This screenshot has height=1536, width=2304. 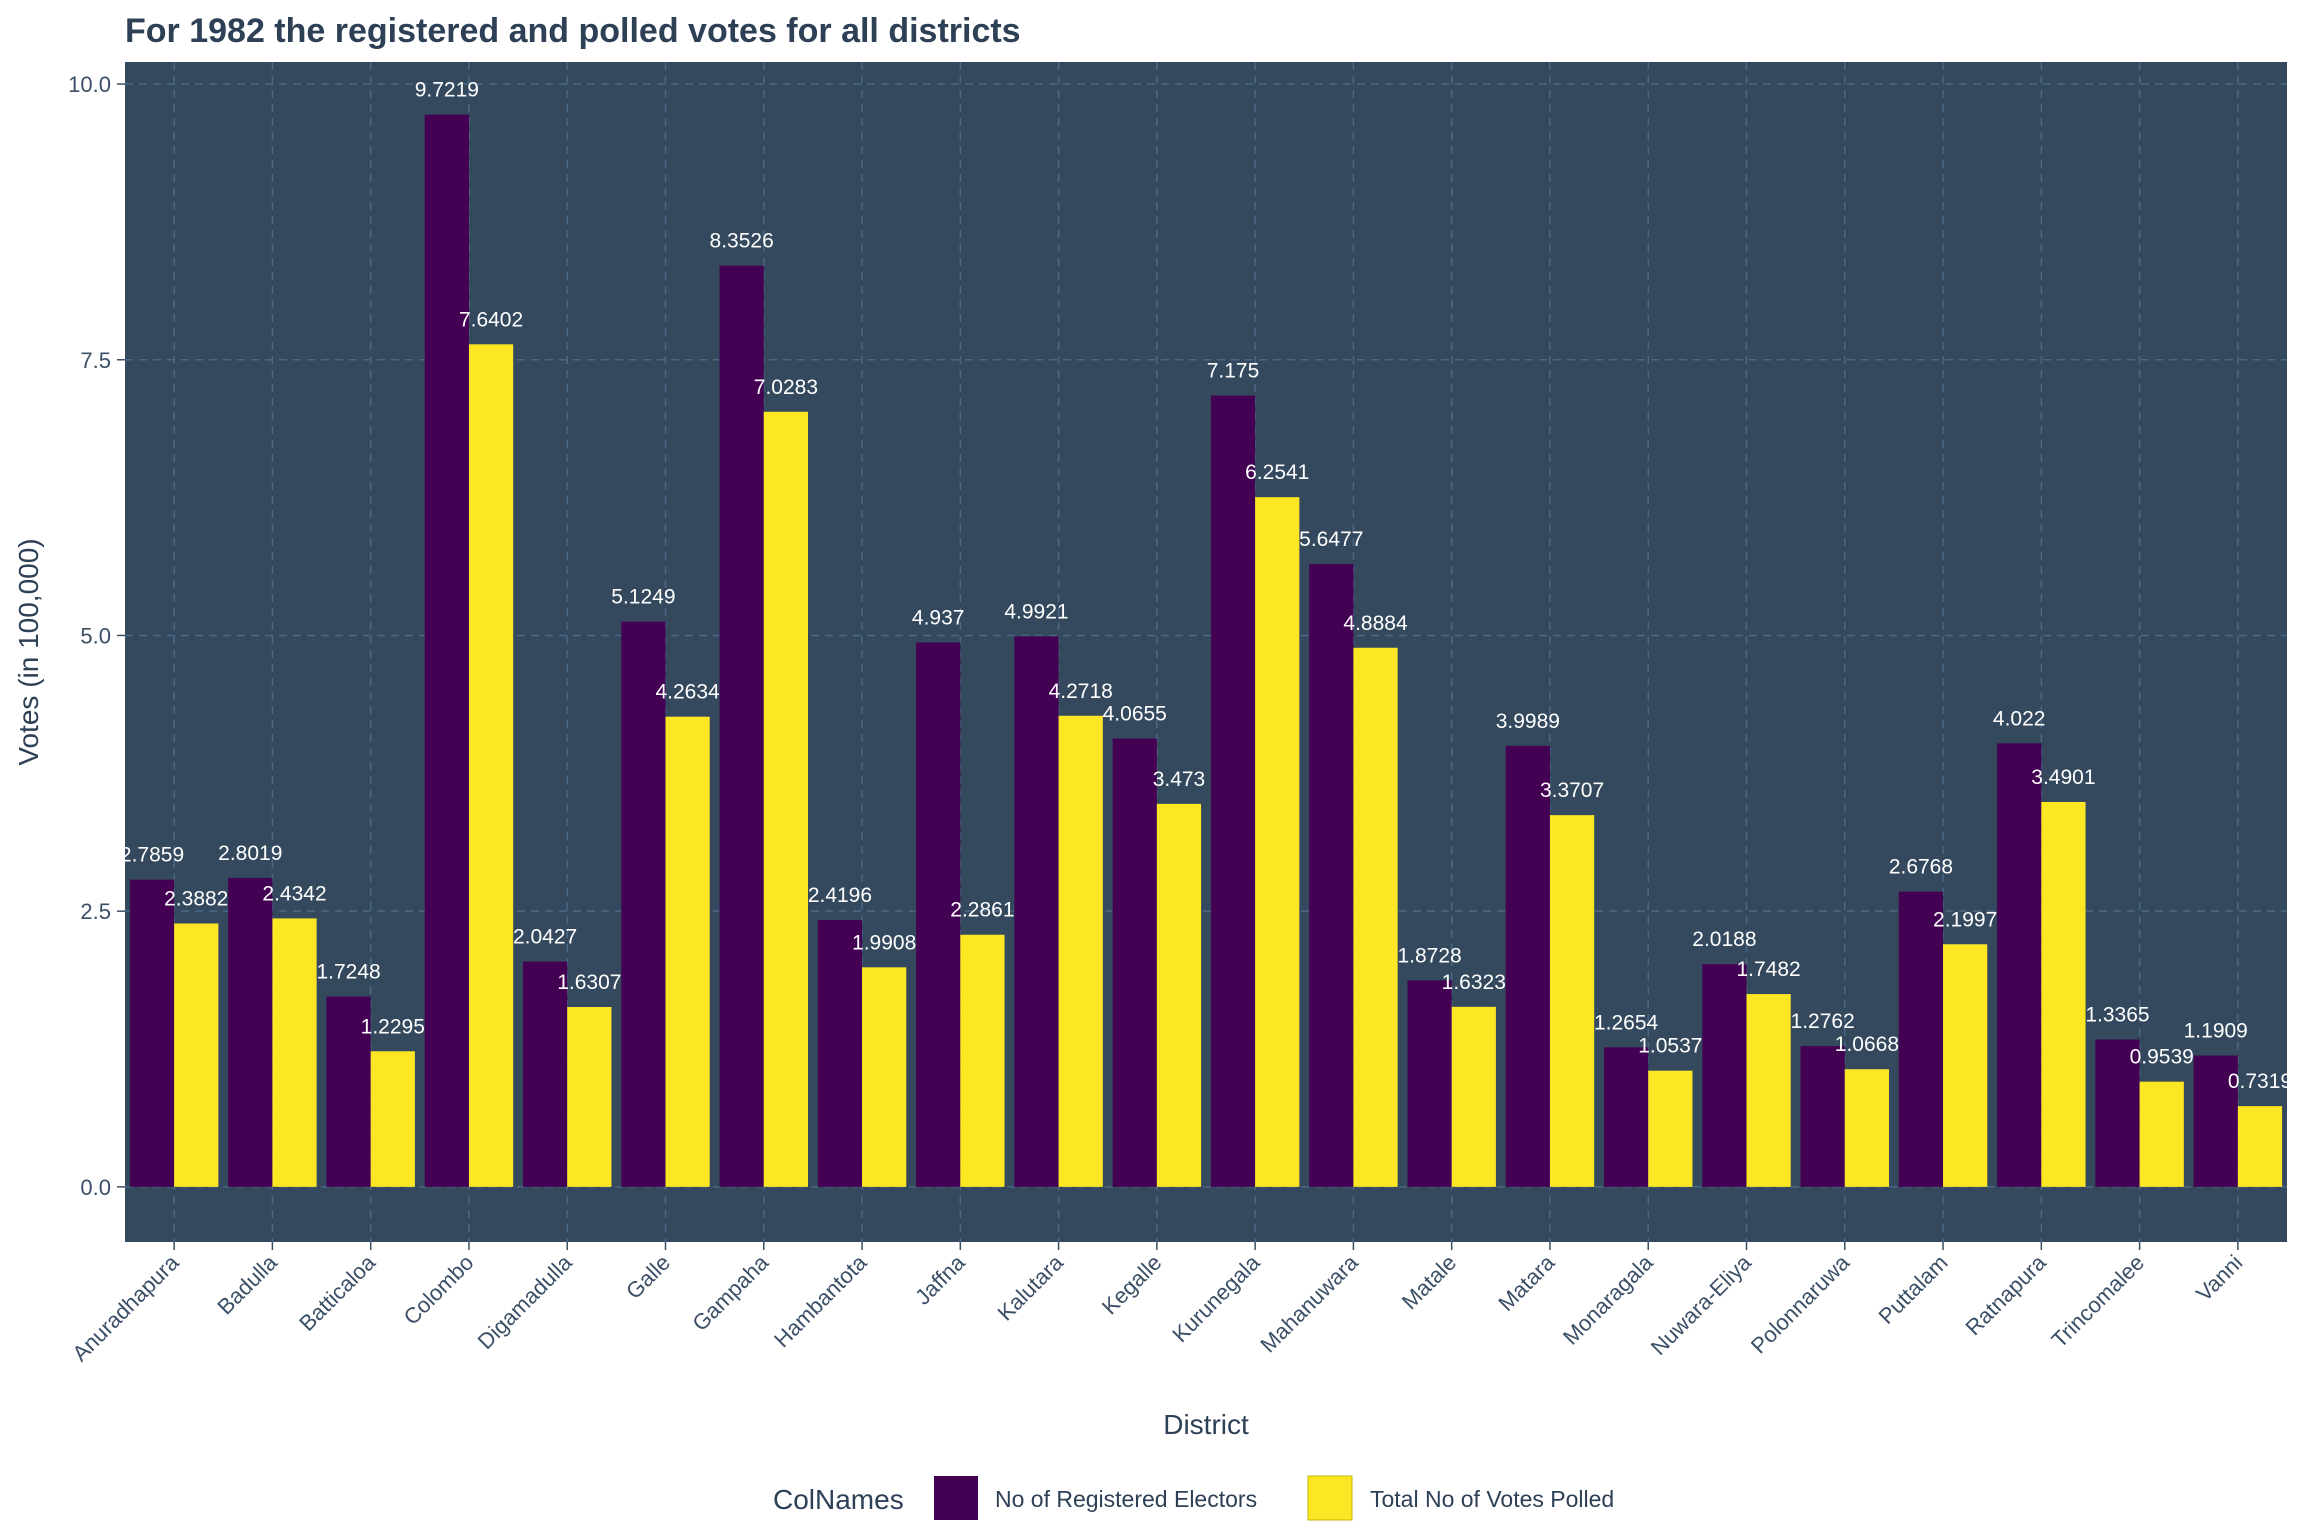 I want to click on data-label-polled-vanni: 0.7319, so click(x=2260, y=1081).